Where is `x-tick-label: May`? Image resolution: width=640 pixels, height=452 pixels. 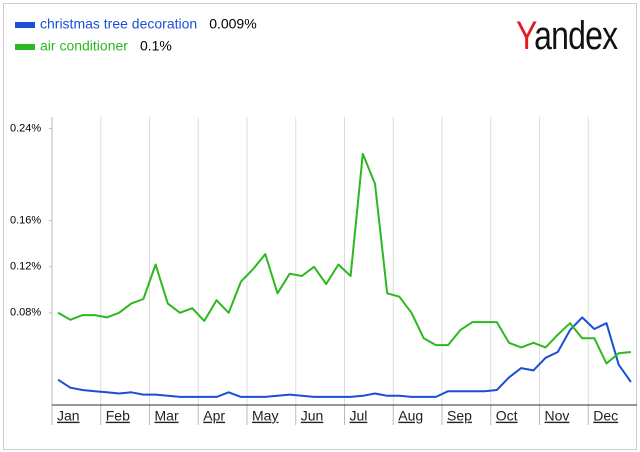 x-tick-label: May is located at coordinates (265, 416).